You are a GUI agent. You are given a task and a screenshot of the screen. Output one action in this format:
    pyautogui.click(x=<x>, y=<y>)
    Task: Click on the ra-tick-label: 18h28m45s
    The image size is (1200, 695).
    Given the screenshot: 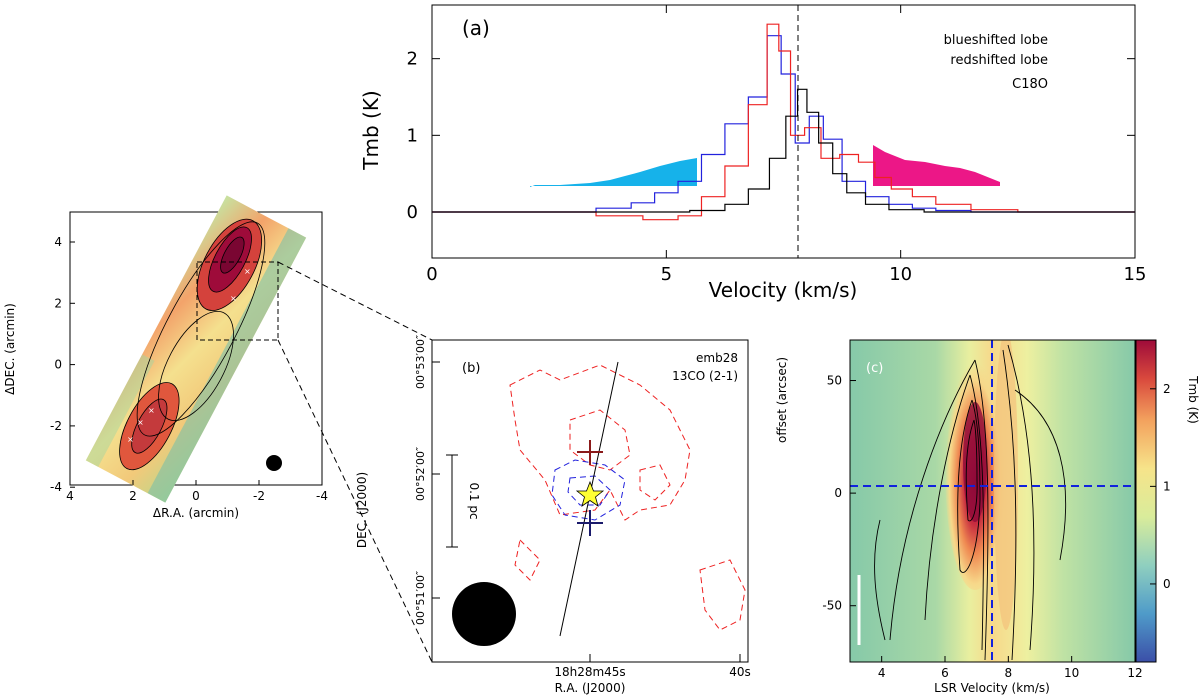 What is the action you would take?
    pyautogui.click(x=589, y=672)
    